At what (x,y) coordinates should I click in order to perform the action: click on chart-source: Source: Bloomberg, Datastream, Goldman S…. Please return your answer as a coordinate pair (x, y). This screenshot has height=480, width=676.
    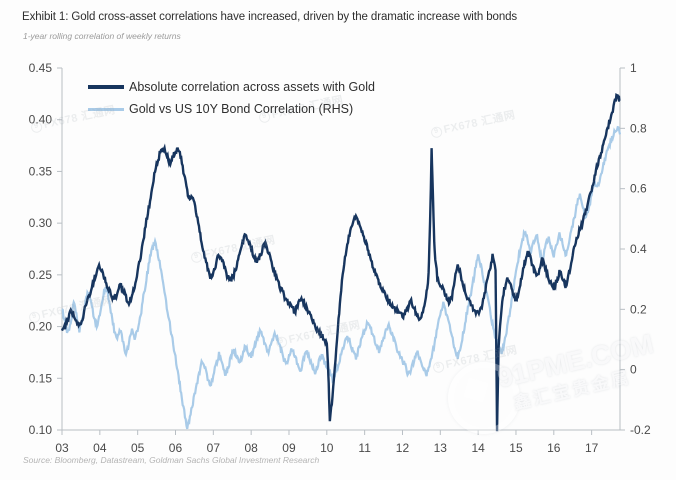
    Looking at the image, I should click on (171, 460).